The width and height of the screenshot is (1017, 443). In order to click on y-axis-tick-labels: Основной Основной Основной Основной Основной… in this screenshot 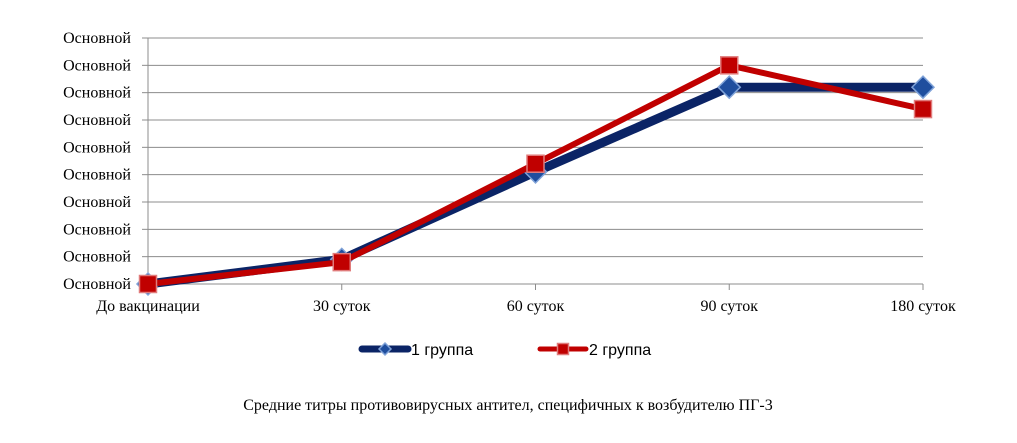, I will do `click(97, 161)`.